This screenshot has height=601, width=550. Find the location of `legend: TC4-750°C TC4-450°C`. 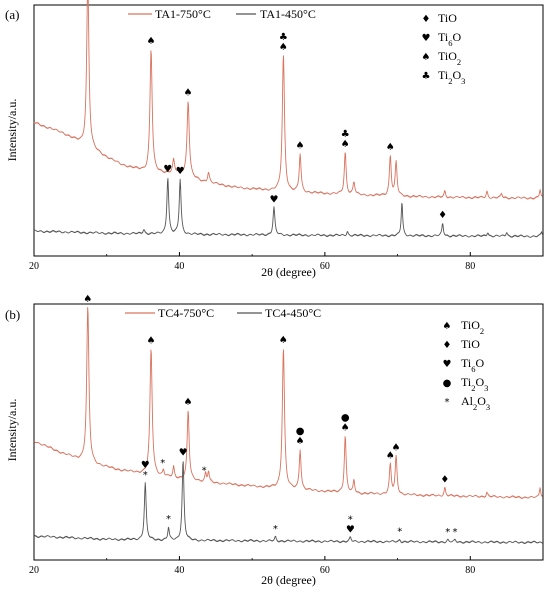

legend: TC4-750°C TC4-450°C is located at coordinates (223, 313).